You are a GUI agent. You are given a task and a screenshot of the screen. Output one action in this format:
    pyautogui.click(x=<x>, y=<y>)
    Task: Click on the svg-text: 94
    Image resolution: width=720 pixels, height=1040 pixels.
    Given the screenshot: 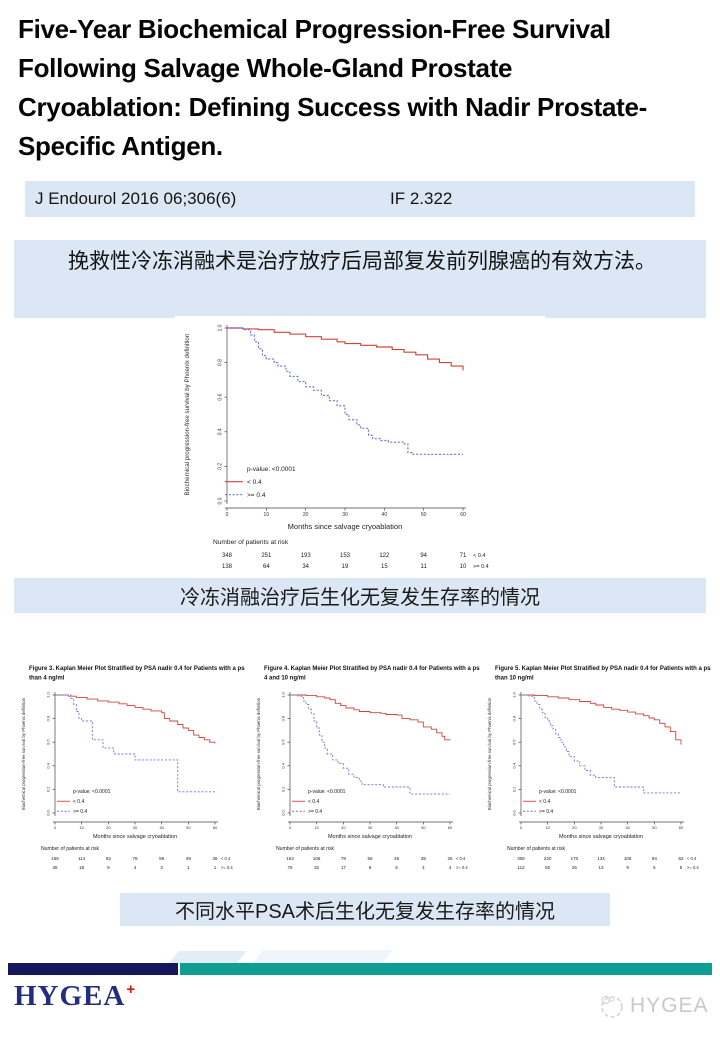 What is the action you would take?
    pyautogui.click(x=423, y=556)
    